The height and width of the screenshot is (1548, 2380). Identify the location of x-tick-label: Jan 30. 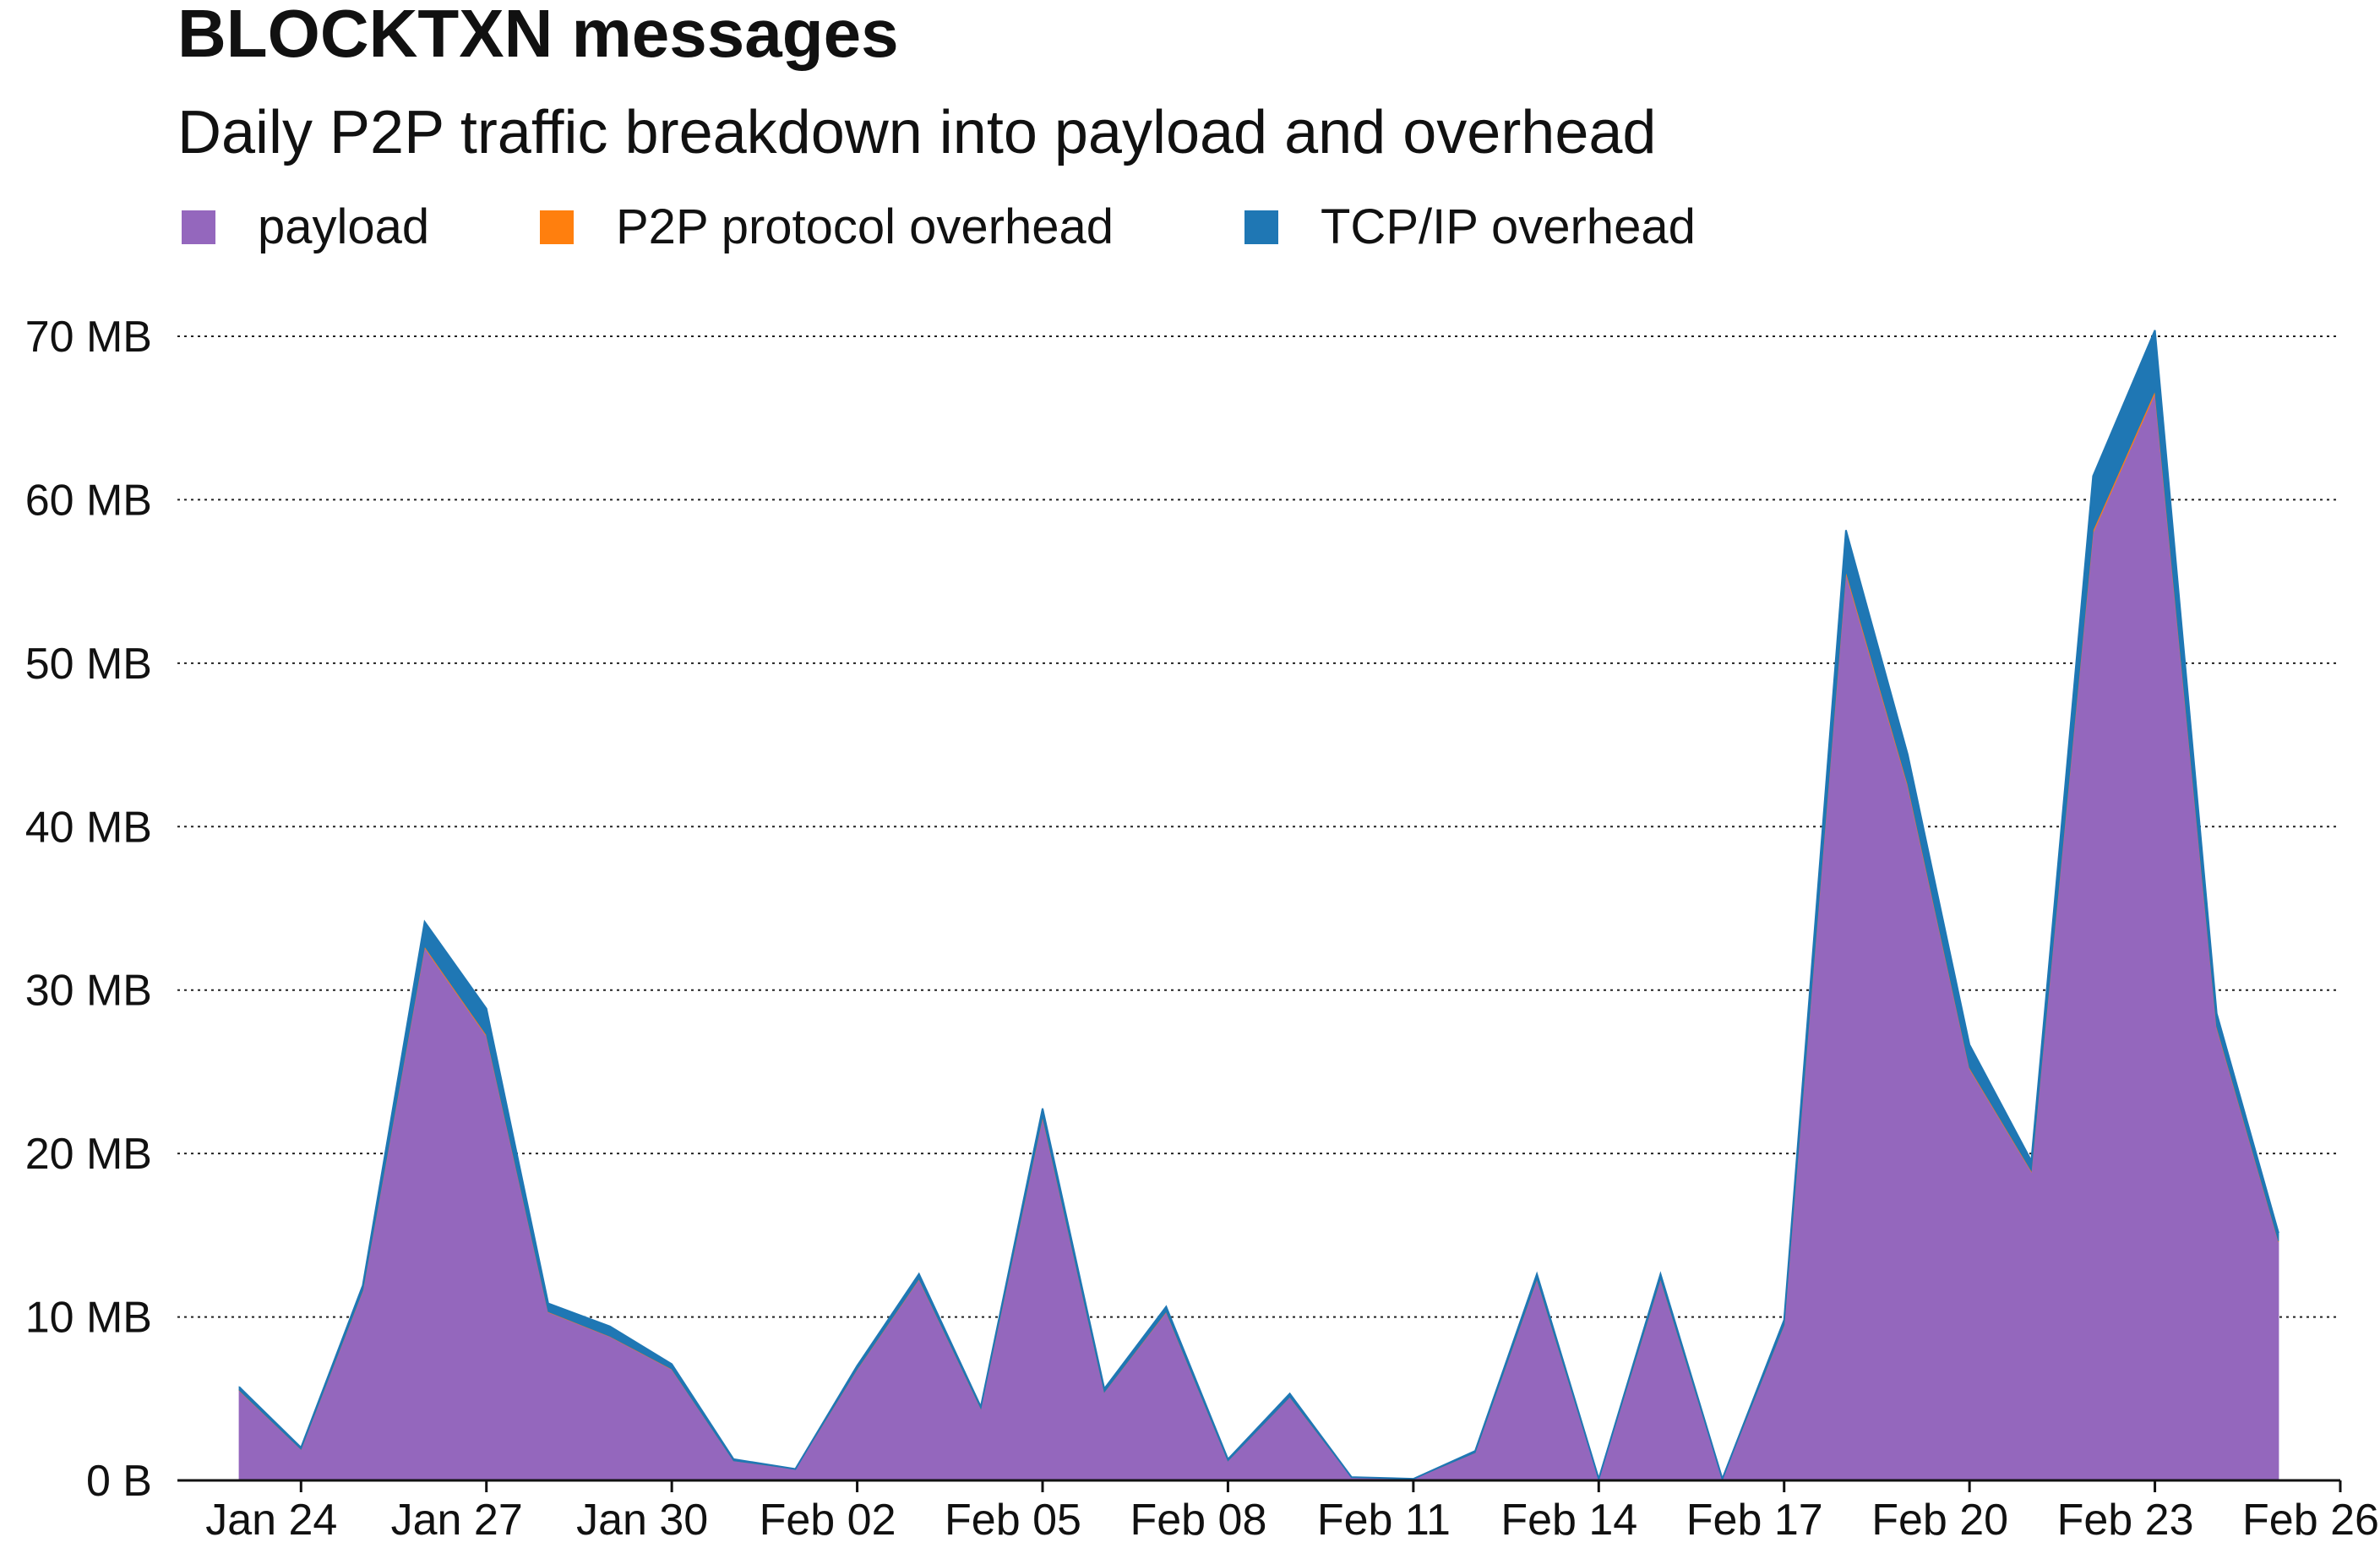
(642, 1521).